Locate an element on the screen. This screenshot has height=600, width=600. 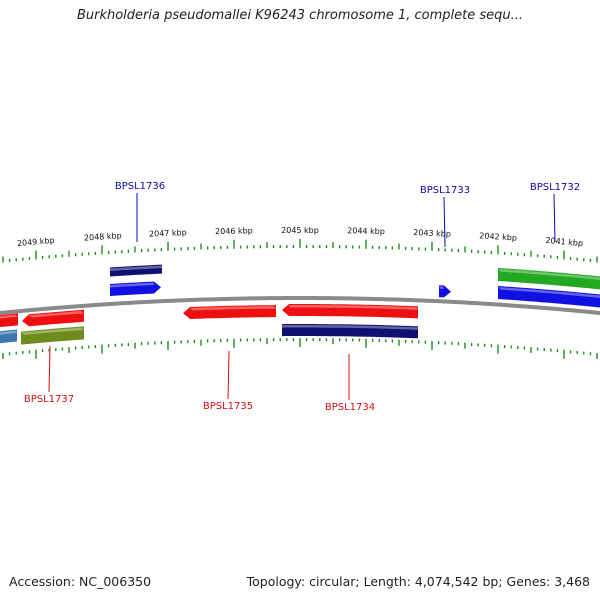
gene-feature-left-edge-block is located at coordinates (8, 336).